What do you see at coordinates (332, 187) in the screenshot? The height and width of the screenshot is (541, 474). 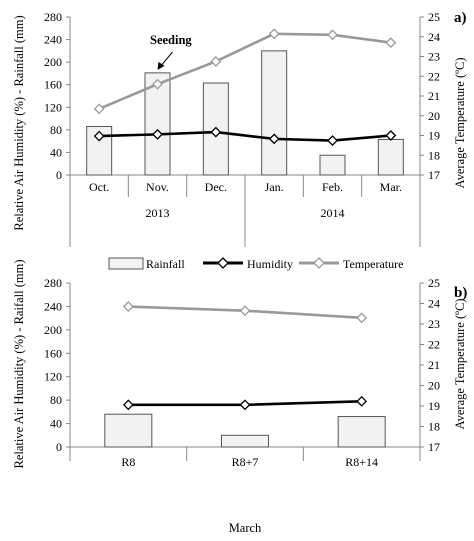 I see `x-tick-label-a: Feb.` at bounding box center [332, 187].